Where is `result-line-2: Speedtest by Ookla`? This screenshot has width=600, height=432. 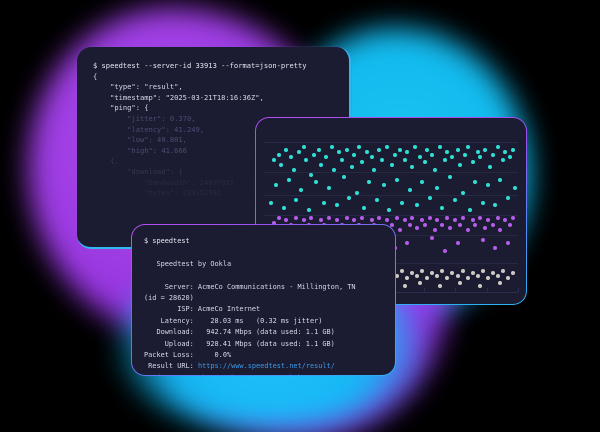 result-line-2: Speedtest by Ookla is located at coordinates (188, 263).